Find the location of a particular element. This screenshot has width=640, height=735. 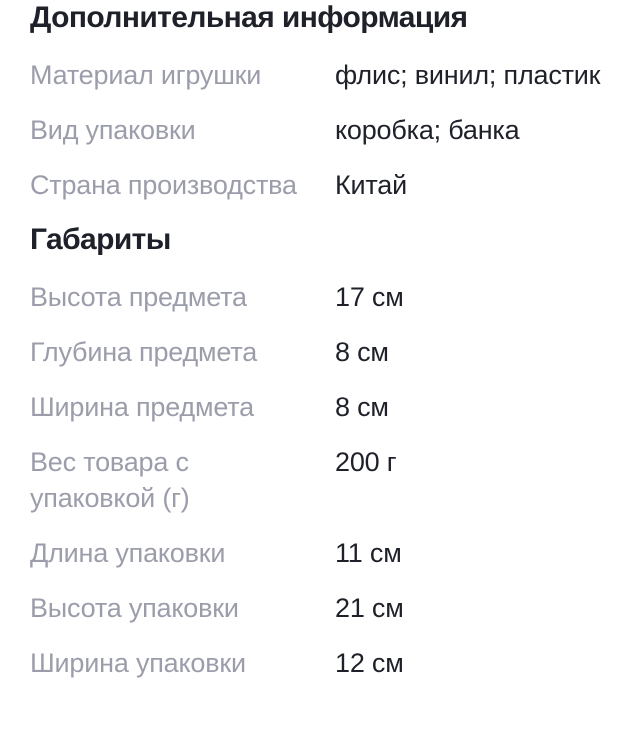

spec-row: Высота упаковки 21 см is located at coordinates (331, 608).